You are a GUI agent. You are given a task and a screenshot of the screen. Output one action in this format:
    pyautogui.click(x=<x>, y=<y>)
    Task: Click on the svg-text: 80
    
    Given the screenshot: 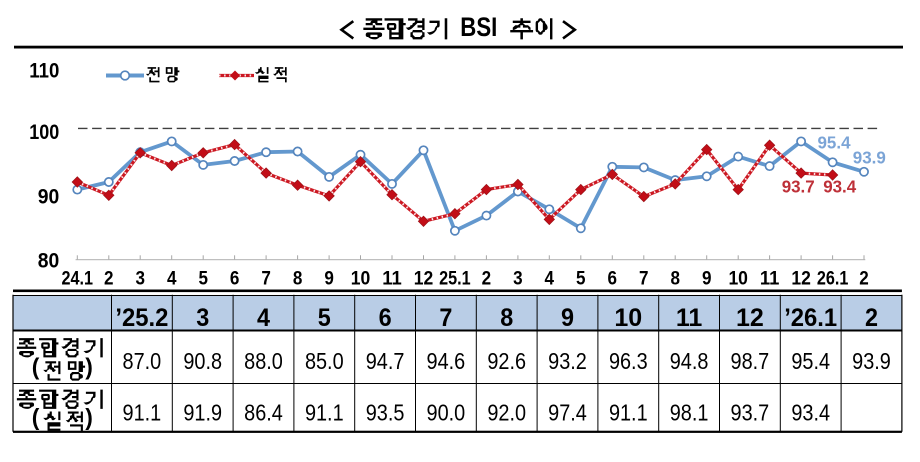 What is the action you would take?
    pyautogui.click(x=49, y=261)
    